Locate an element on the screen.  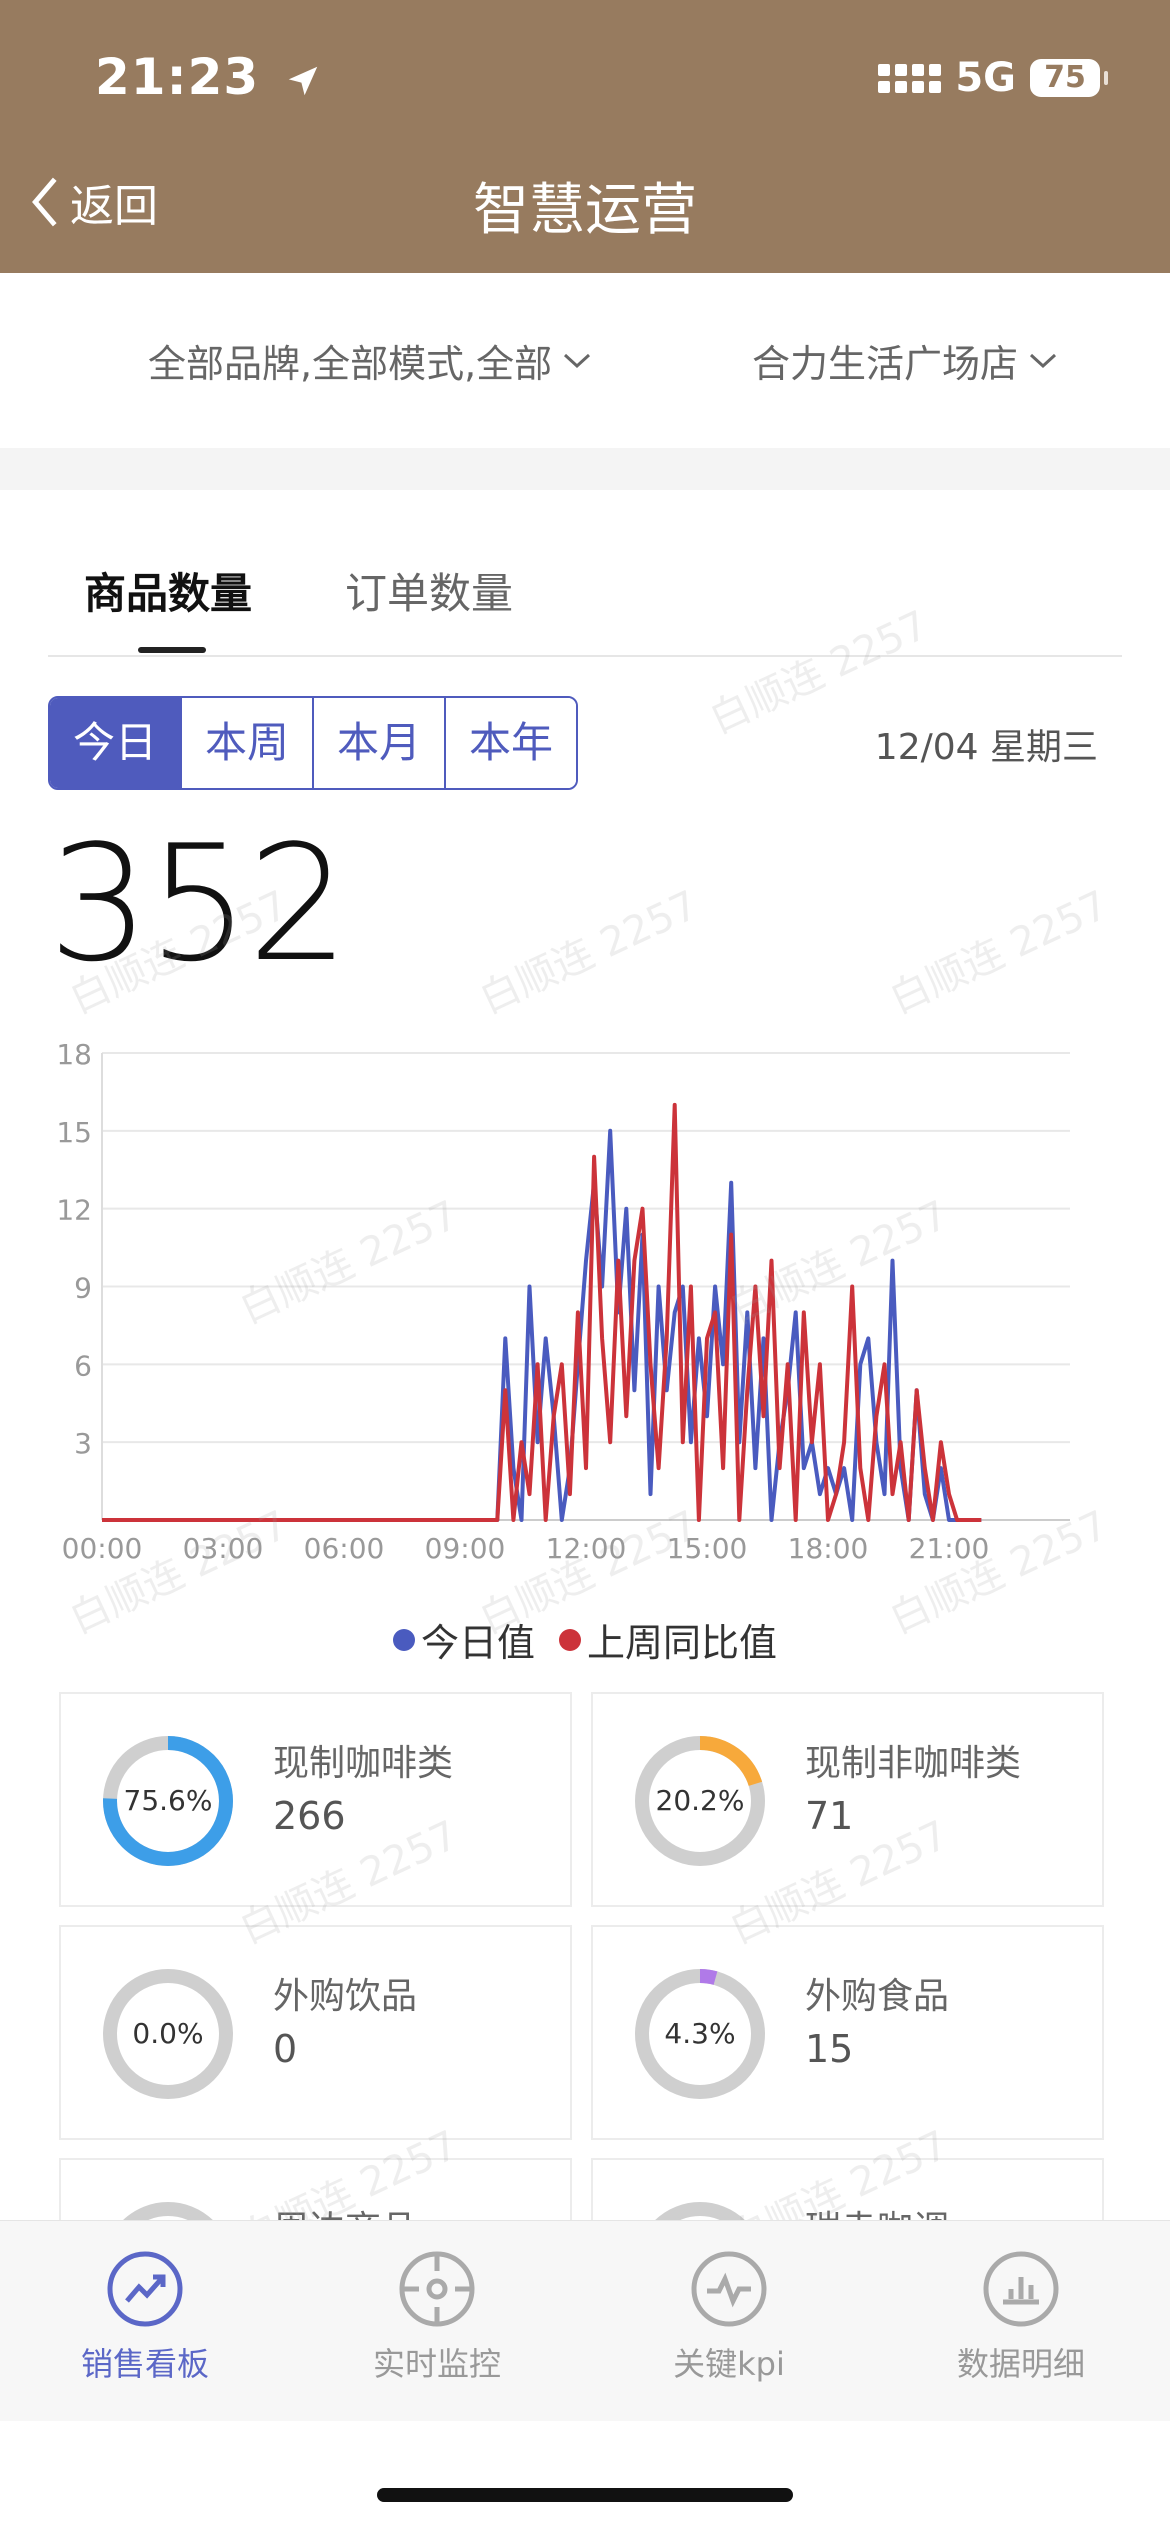
page-title: 智慧运营 is located at coordinates (585, 210).